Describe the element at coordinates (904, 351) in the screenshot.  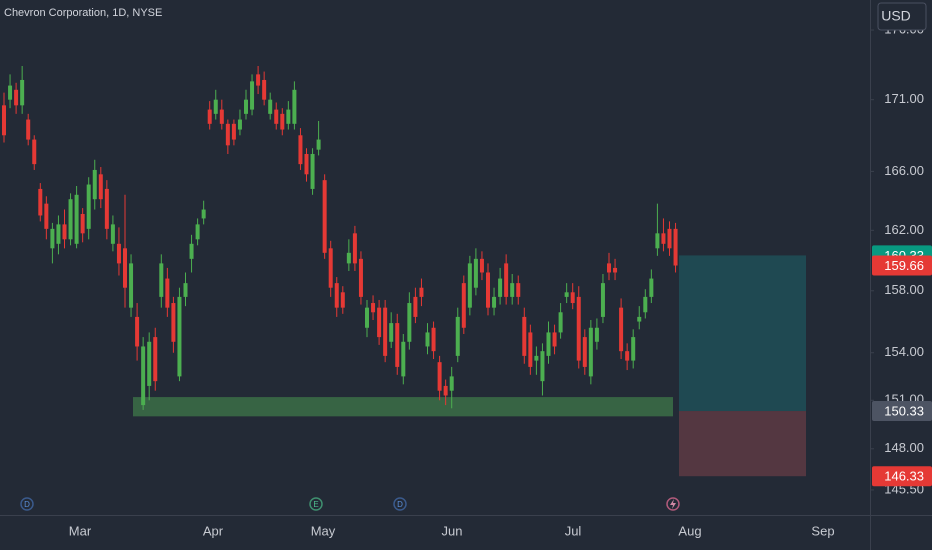
I see `y-tick-label: 154.00` at that location.